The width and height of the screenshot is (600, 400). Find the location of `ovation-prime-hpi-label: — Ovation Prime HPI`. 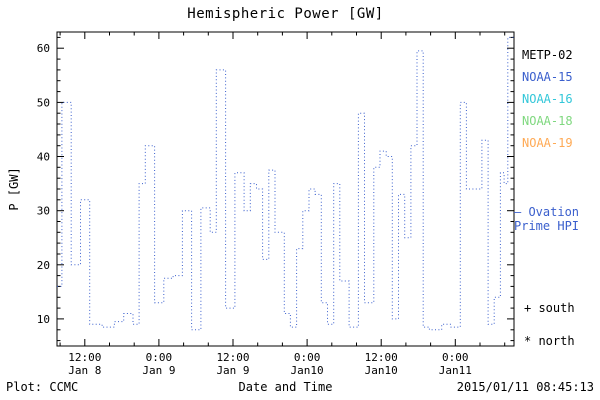

ovation-prime-hpi-label: — Ovation Prime HPI is located at coordinates (546, 219).